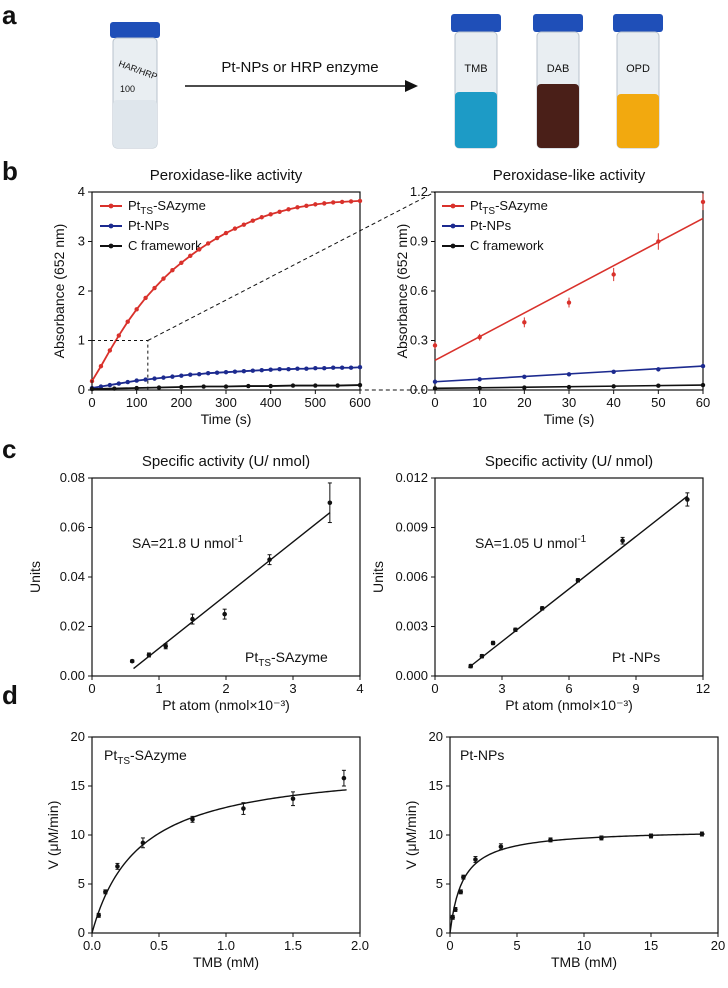 The height and width of the screenshot is (988, 728). I want to click on y-tick-label: 0.00, so click(72, 675).